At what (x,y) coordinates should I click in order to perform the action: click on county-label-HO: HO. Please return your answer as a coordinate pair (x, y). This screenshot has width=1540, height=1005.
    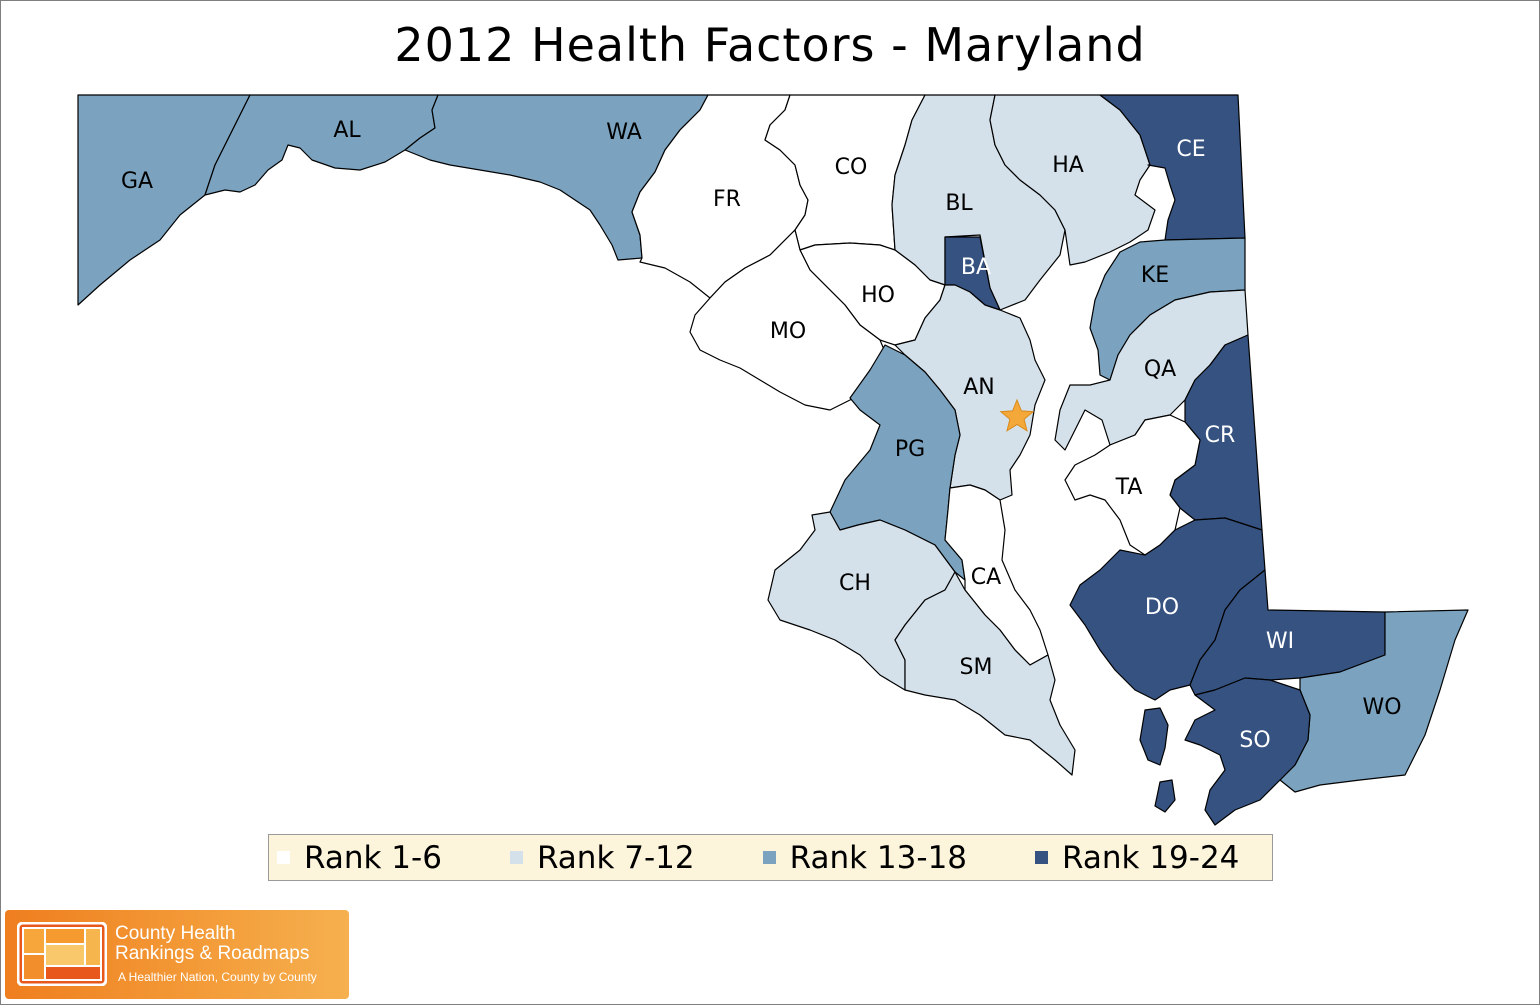
    Looking at the image, I should click on (878, 295).